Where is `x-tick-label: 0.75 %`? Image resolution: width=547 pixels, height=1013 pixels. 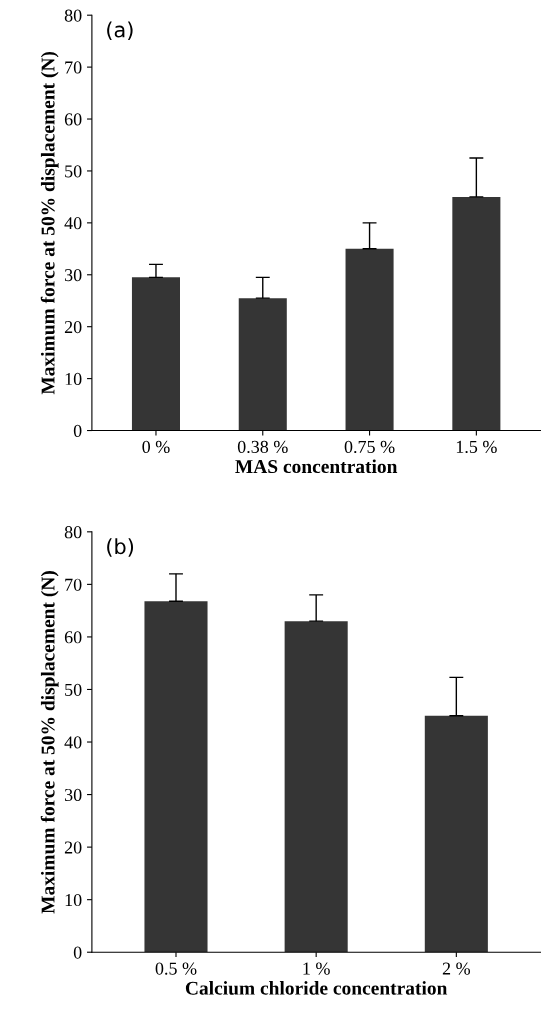
x-tick-label: 0.75 % is located at coordinates (369, 447).